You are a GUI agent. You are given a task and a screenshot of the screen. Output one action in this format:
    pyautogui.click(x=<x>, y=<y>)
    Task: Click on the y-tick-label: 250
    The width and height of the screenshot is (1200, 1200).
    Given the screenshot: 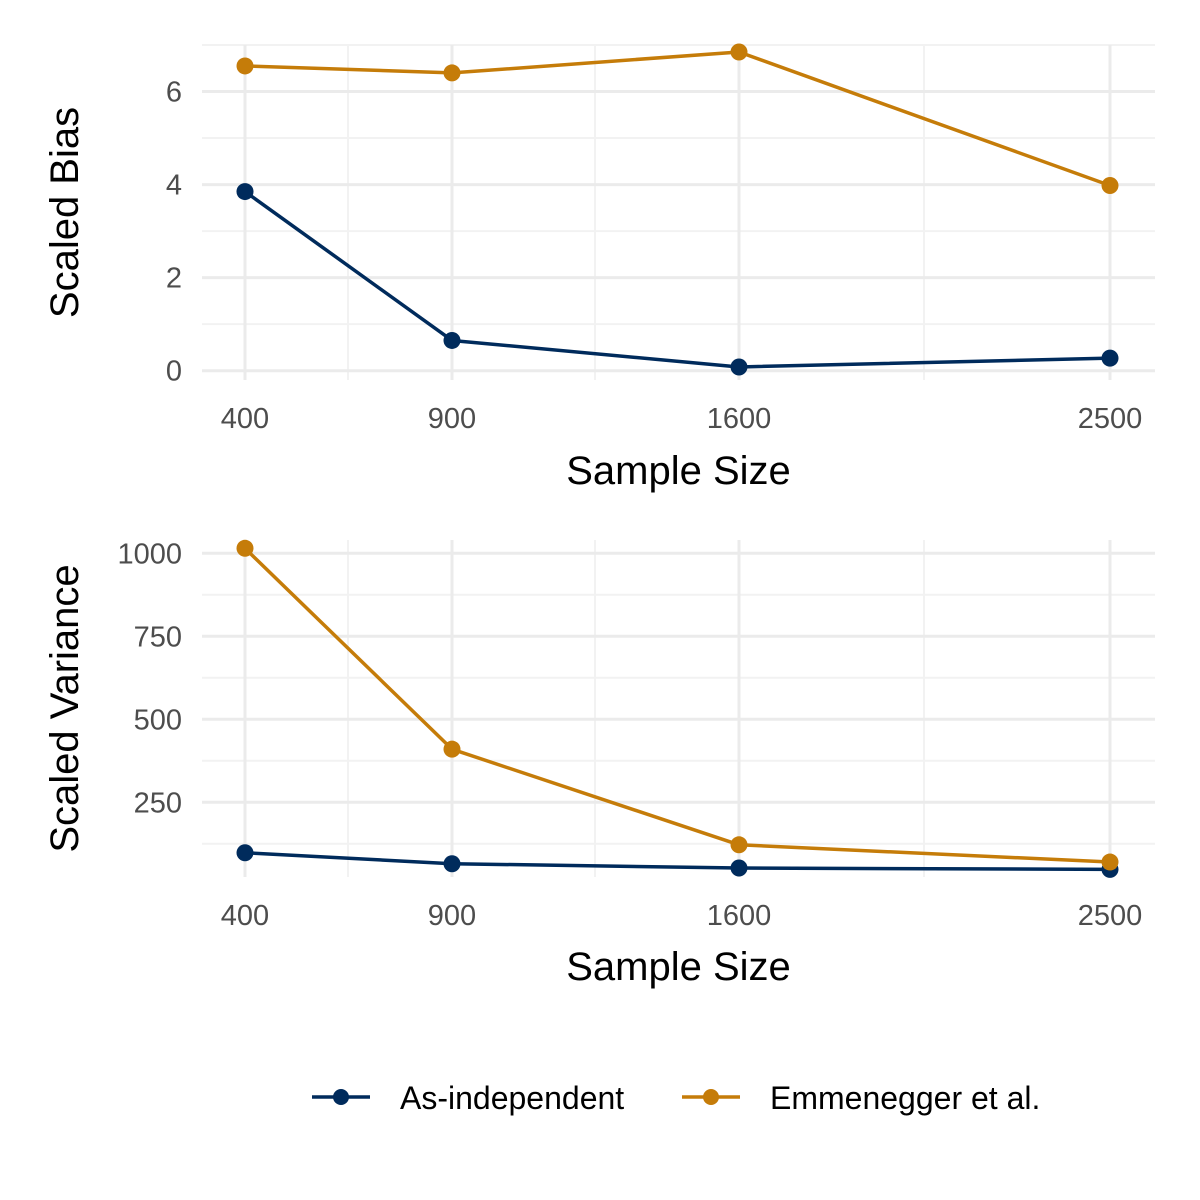 What is the action you would take?
    pyautogui.click(x=158, y=803)
    